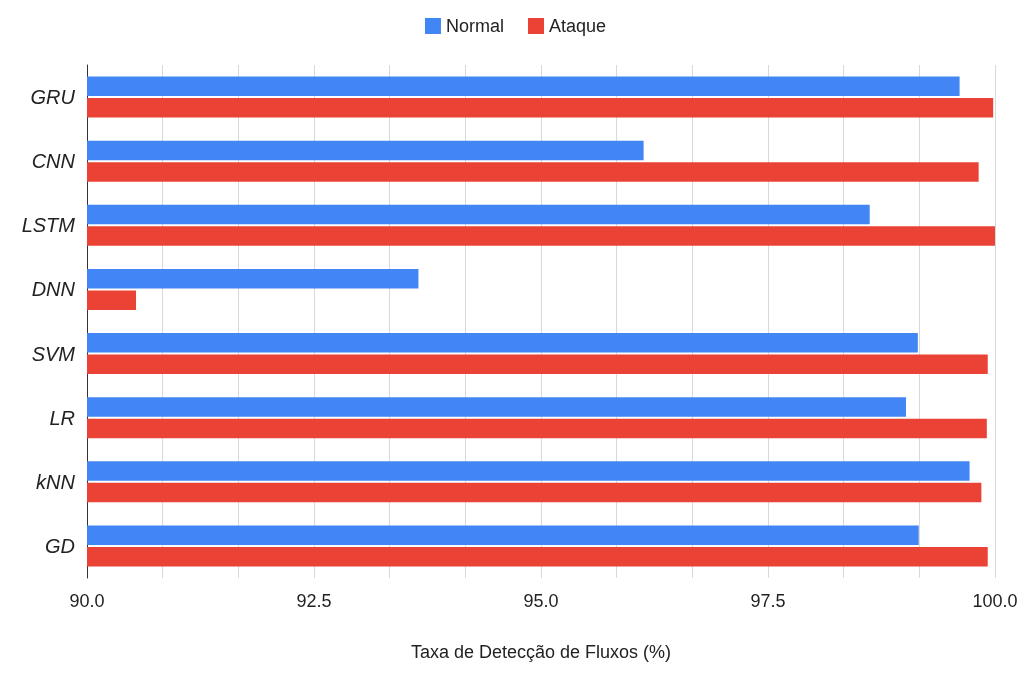 The image size is (1031, 682). What do you see at coordinates (995, 601) in the screenshot?
I see `x-tick-label: 100.0` at bounding box center [995, 601].